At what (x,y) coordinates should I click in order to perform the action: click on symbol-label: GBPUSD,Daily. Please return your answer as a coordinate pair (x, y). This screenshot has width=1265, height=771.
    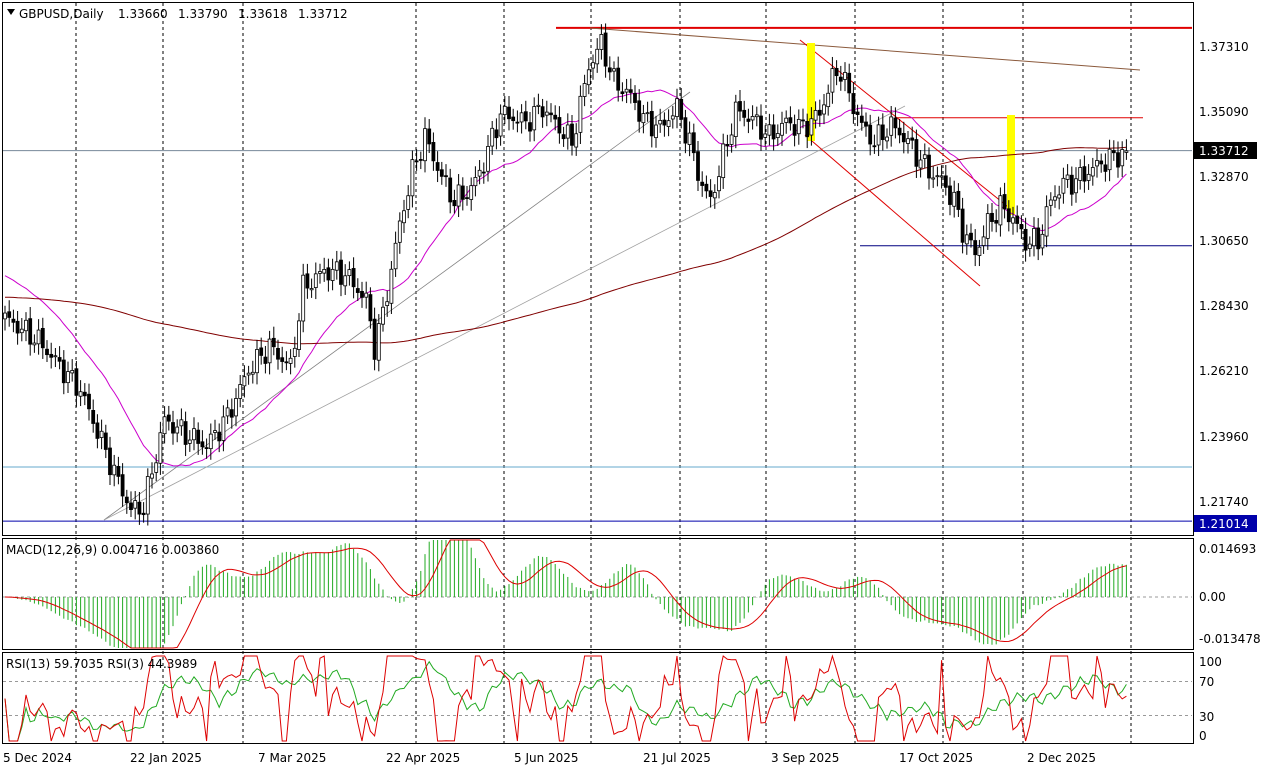
    Looking at the image, I should click on (61, 14).